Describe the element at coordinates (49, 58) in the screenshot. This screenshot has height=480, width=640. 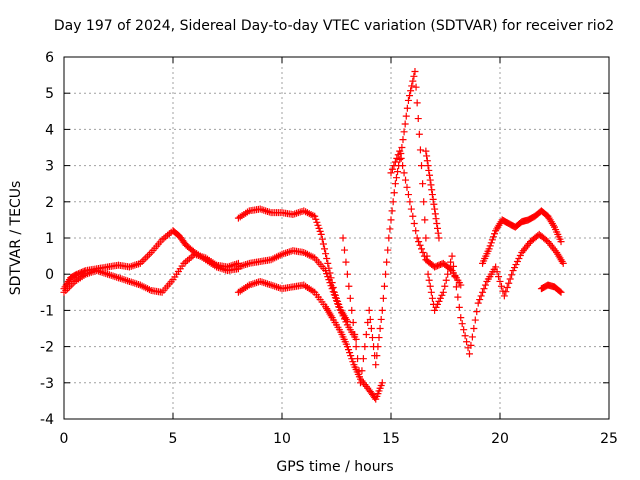
I see `y-tick-label: 6` at that location.